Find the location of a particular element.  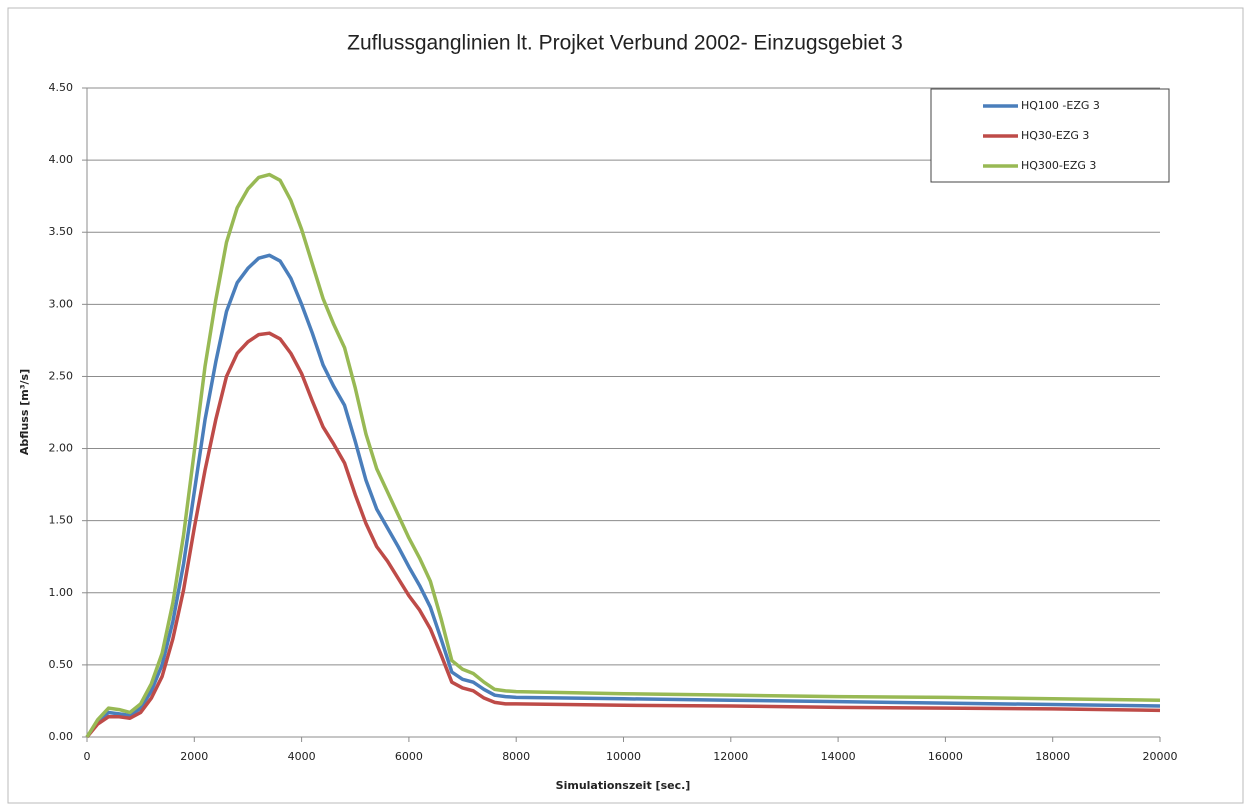

y-tick-label: 2.00 is located at coordinates (61, 448).